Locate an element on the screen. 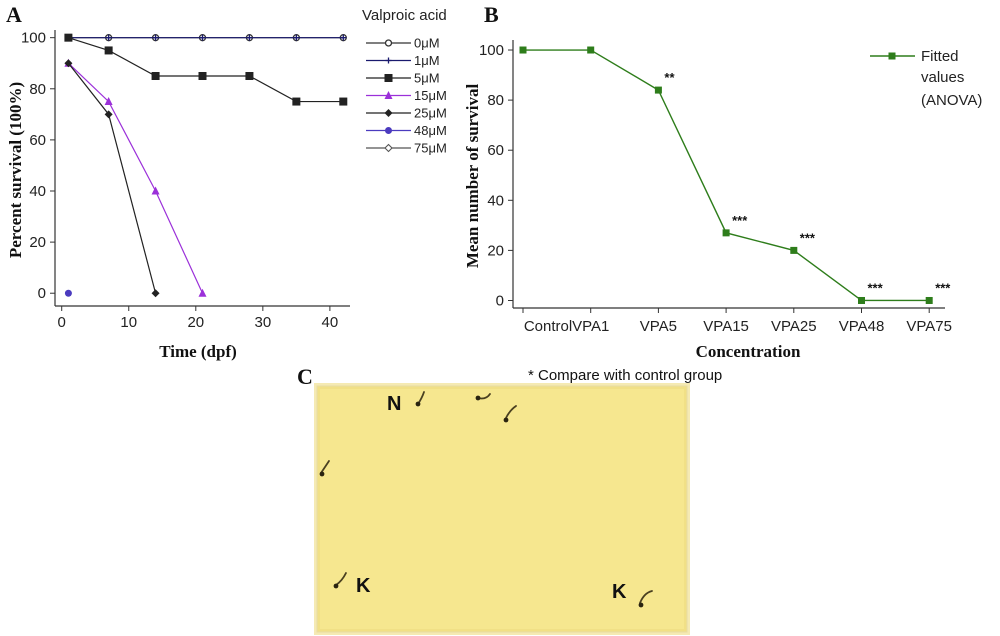  chart-b-x-tick-label: VPA48 is located at coordinates (862, 326).